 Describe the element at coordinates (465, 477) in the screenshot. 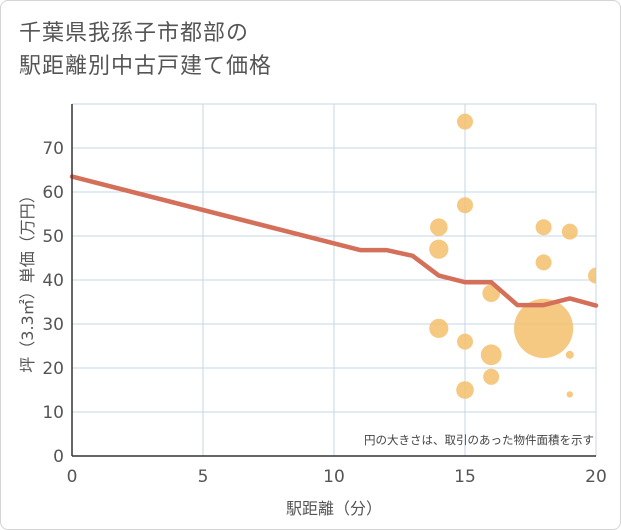

I see `x-tick-label: 15` at that location.